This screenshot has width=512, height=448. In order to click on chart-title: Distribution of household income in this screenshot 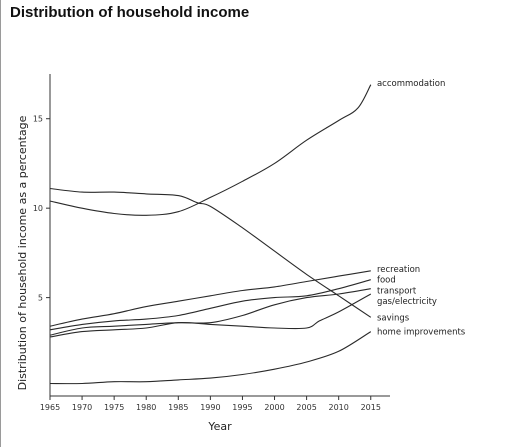, I will do `click(130, 12)`.